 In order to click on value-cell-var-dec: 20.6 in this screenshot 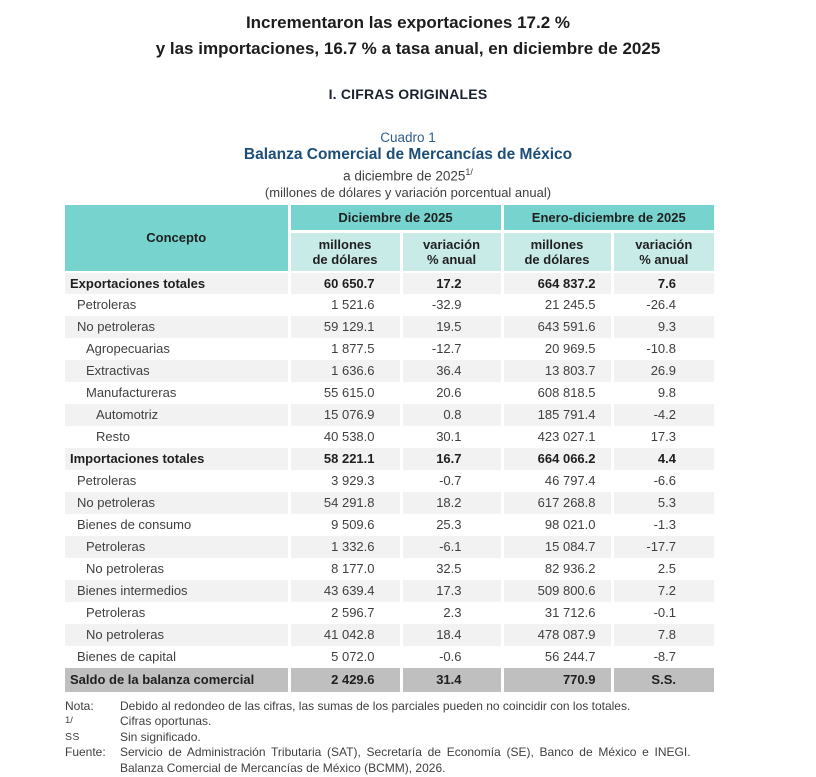, I will do `click(450, 392)`.